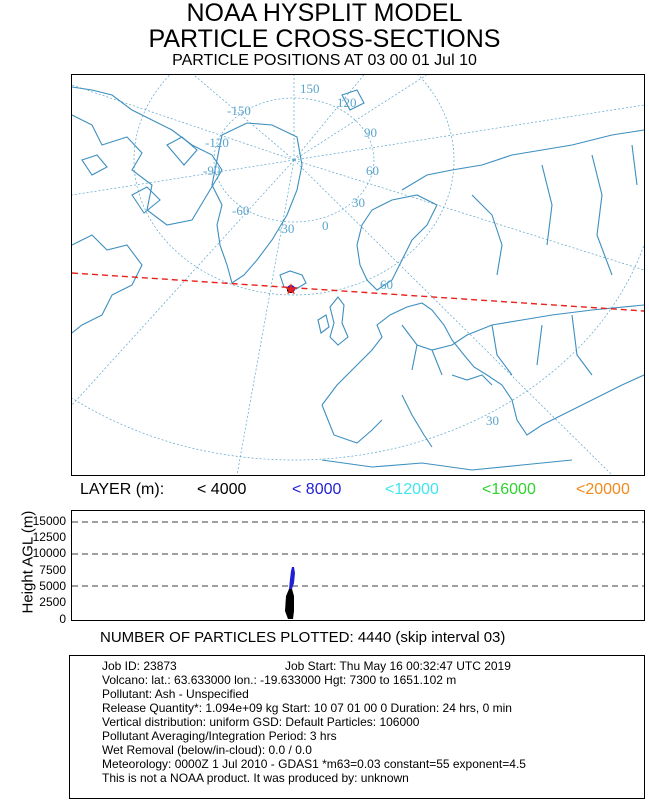  What do you see at coordinates (386, 284) in the screenshot?
I see `parallel-label: 60` at bounding box center [386, 284].